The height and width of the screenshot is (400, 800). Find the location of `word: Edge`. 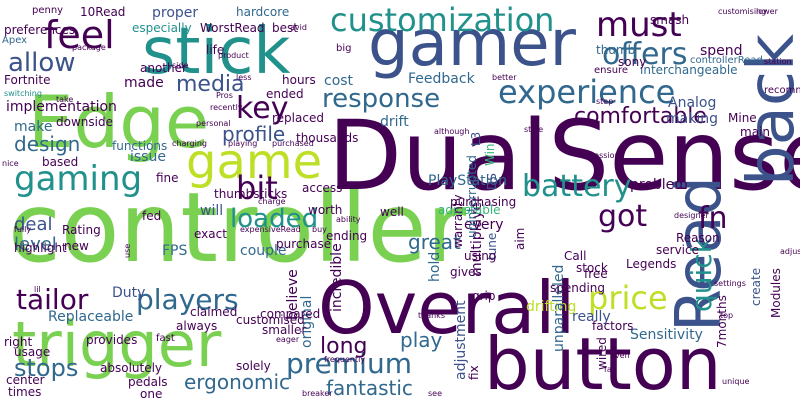

word: Edge is located at coordinates (119, 122).